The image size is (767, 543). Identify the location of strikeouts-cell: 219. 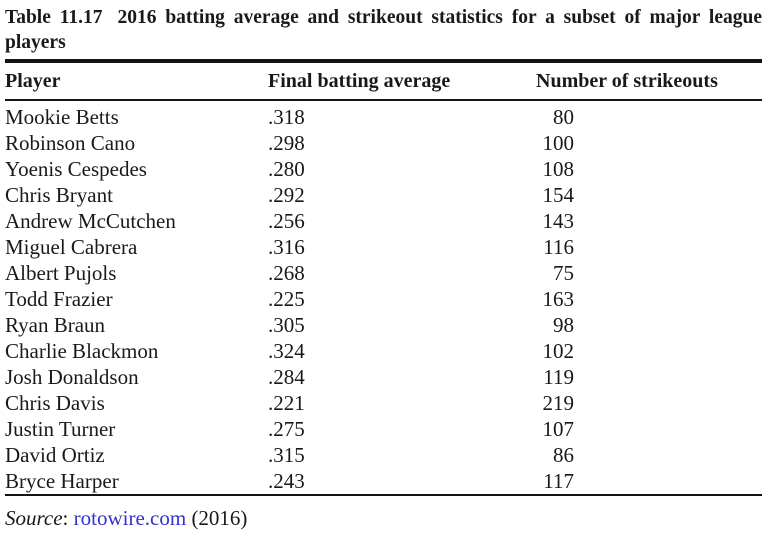
(645, 403).